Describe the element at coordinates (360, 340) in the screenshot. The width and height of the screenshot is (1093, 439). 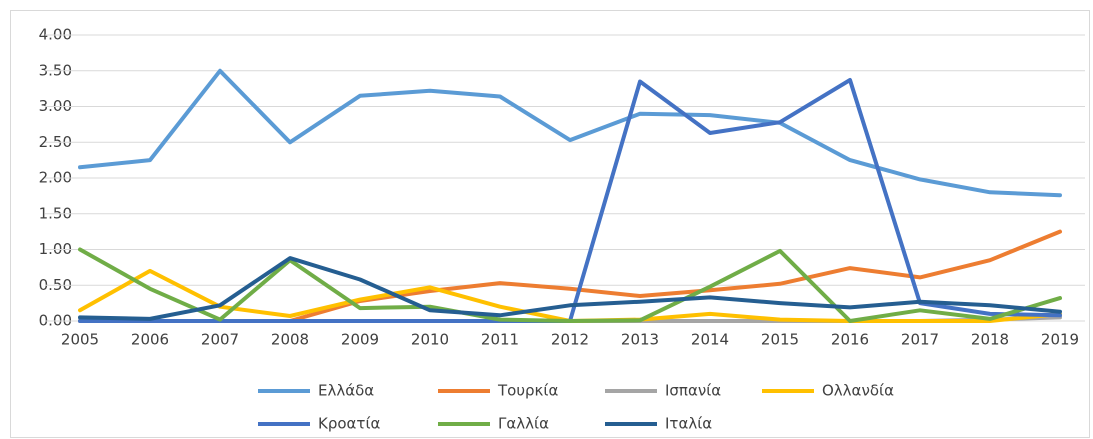
I see `x-tick-label: 2009` at that location.